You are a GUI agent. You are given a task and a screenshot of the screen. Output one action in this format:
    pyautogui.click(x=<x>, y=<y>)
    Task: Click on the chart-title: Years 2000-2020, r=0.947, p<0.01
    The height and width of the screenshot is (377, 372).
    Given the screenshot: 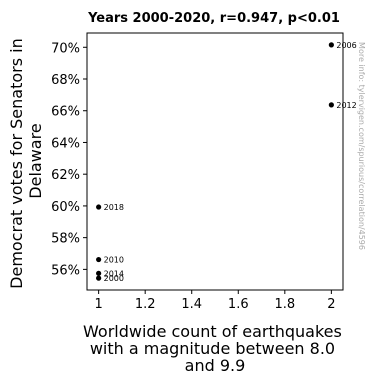 What is the action you would take?
    pyautogui.click(x=213, y=18)
    